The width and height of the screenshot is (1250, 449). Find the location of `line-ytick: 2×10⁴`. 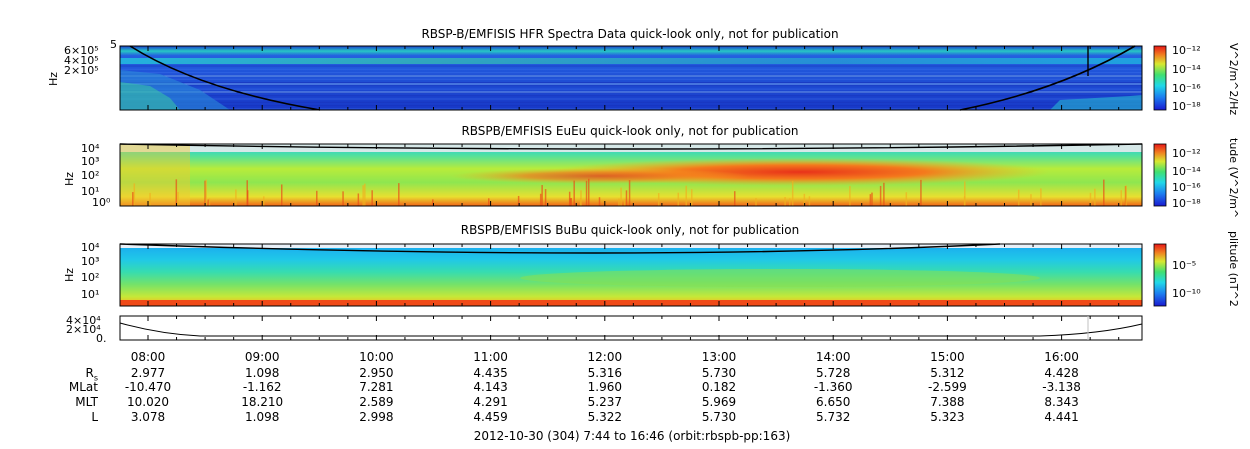

line-ytick: 2×10⁴ is located at coordinates (83, 329).